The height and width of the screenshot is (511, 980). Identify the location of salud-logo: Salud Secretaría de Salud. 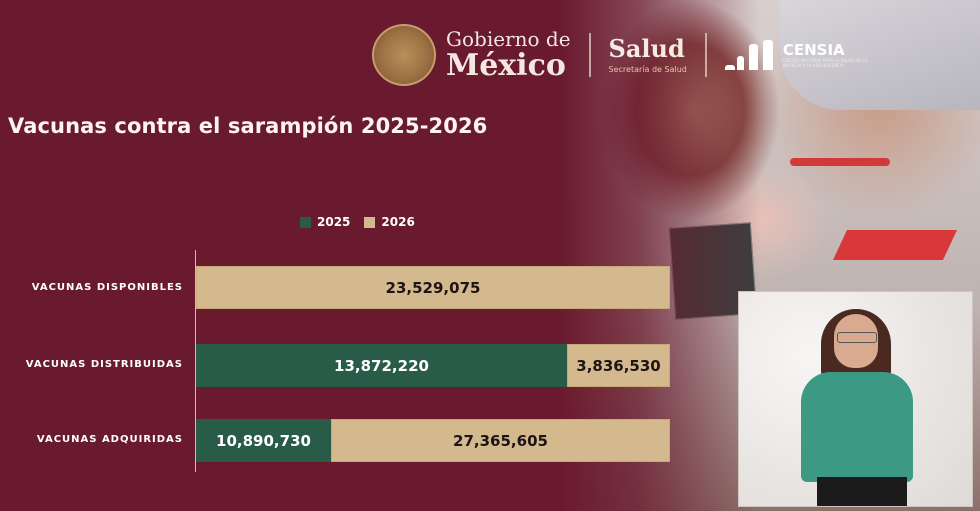
(647, 53).